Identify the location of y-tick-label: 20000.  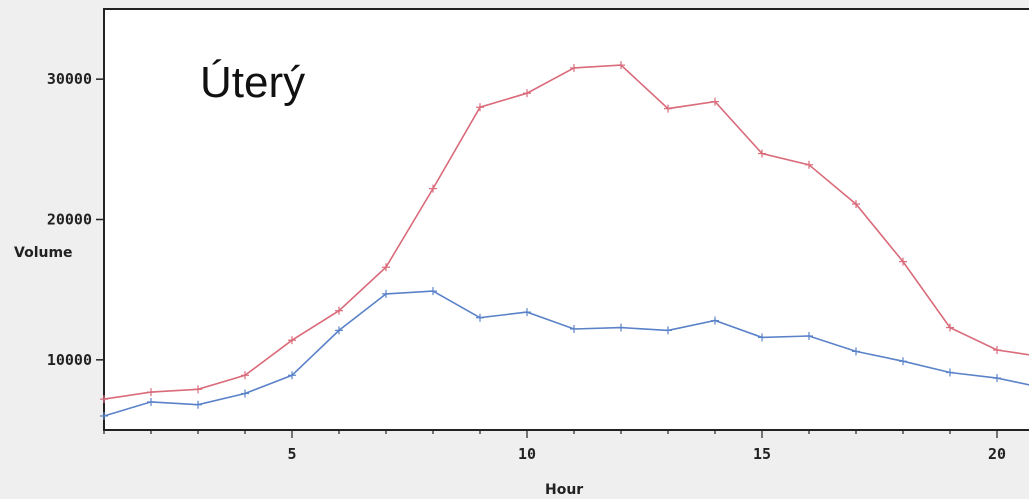
(69, 220).